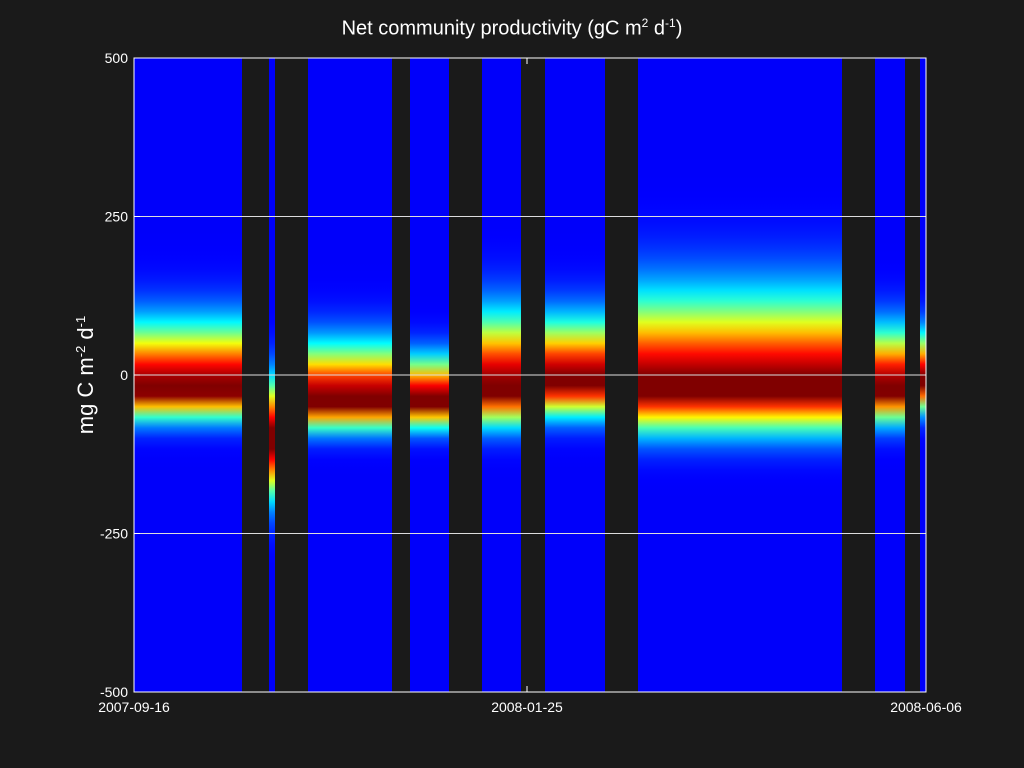 This screenshot has height=768, width=1024. Describe the element at coordinates (114, 692) in the screenshot. I see `y-tick-label: -500` at that location.